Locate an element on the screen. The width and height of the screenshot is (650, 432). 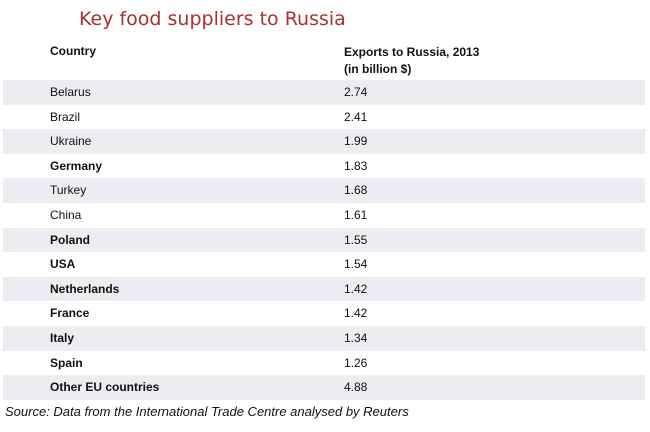
table-row: USA 1.54 is located at coordinates (324, 264).